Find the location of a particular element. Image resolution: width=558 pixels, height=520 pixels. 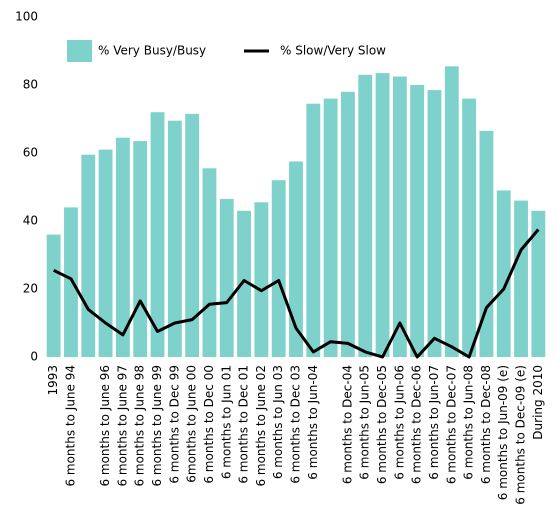

x-tick-label: 6 months to Jun-08 is located at coordinates (469, 422).